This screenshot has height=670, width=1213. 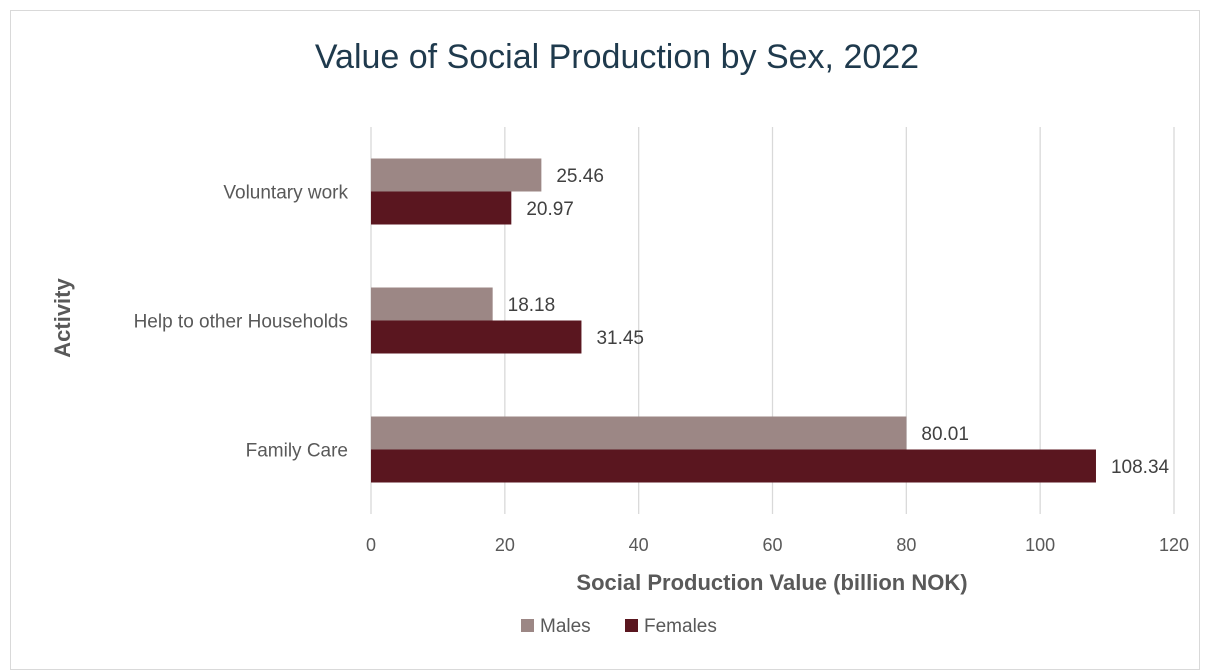 I want to click on data-label: 25.46, so click(x=580, y=176).